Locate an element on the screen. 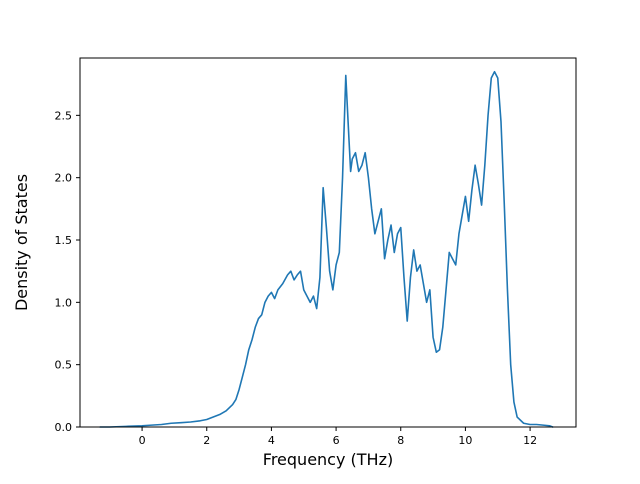  x-axis-label: Frequency (THz) is located at coordinates (328, 459).